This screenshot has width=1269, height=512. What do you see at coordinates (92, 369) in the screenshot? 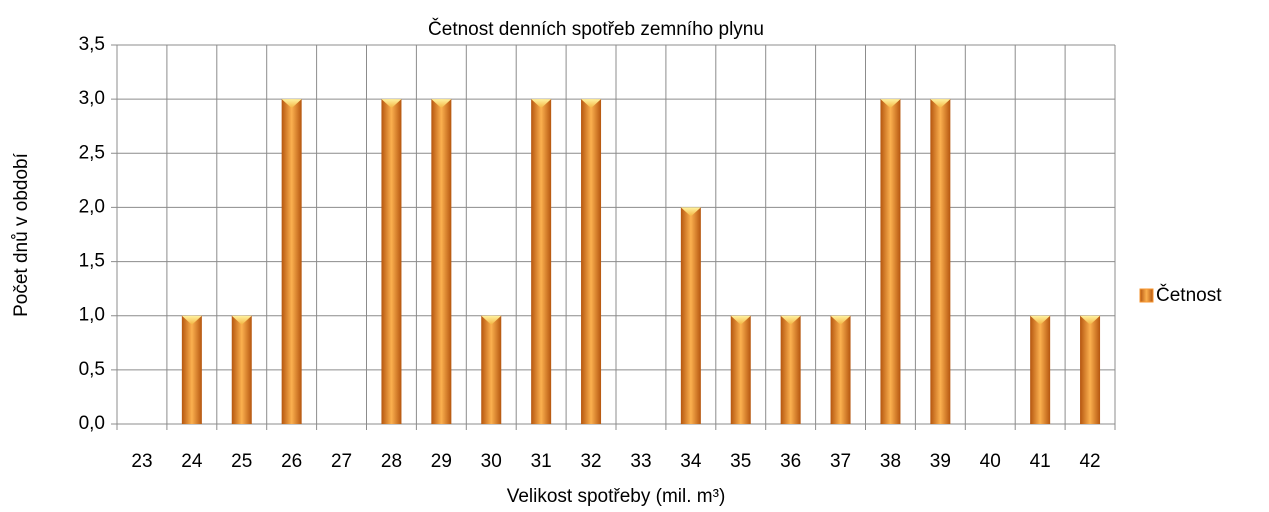
I see `y-tick-label: 0,5` at bounding box center [92, 369].